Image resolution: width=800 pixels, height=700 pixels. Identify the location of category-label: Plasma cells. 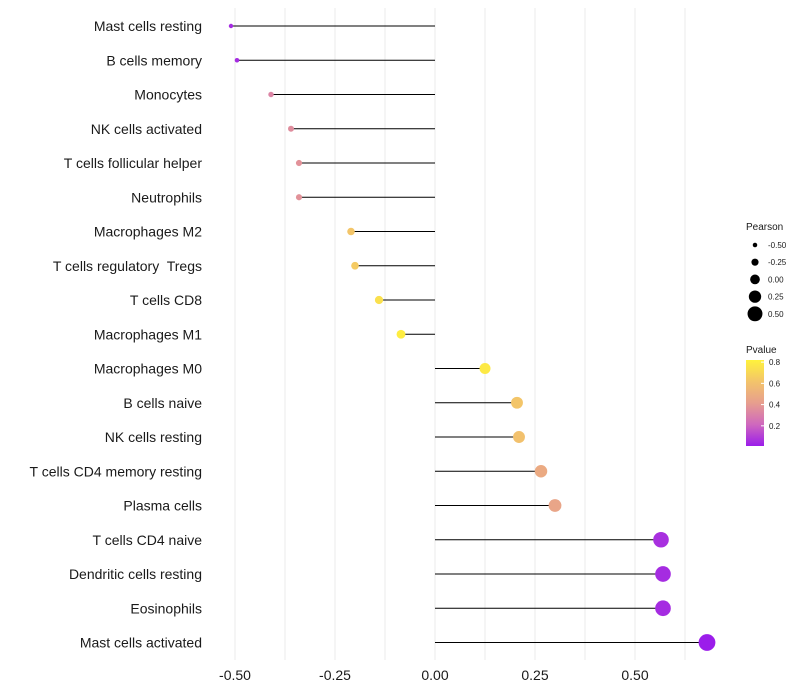
(162, 506).